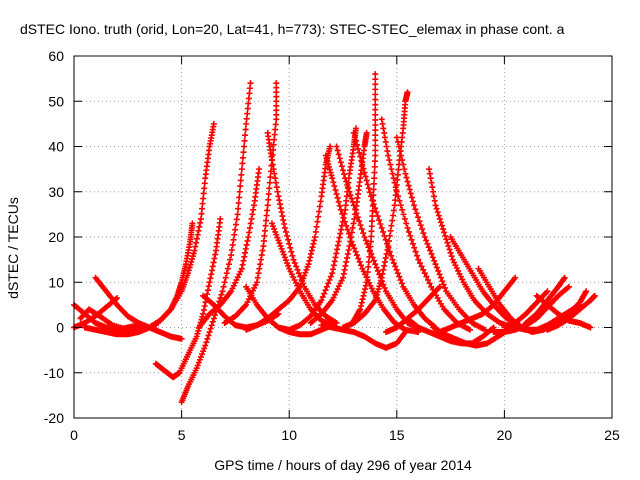 The height and width of the screenshot is (480, 640). I want to click on y-tick-label: 40, so click(56, 147).